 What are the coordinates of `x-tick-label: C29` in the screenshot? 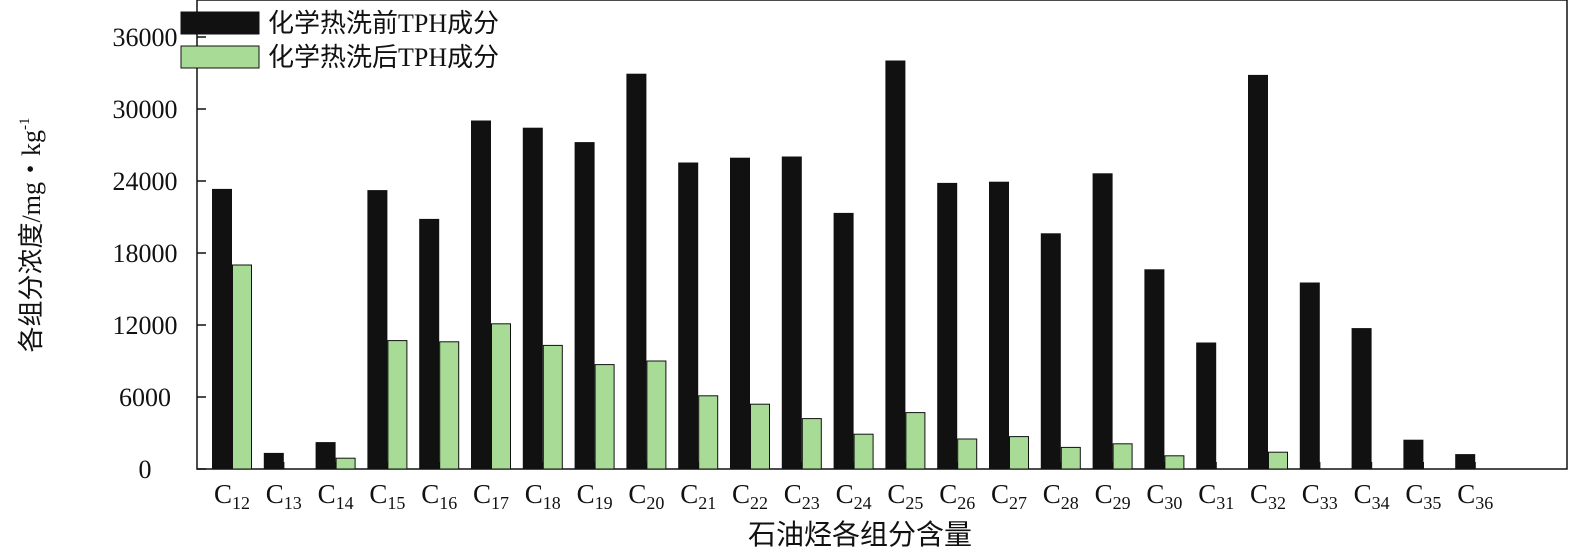 It's located at (1113, 496).